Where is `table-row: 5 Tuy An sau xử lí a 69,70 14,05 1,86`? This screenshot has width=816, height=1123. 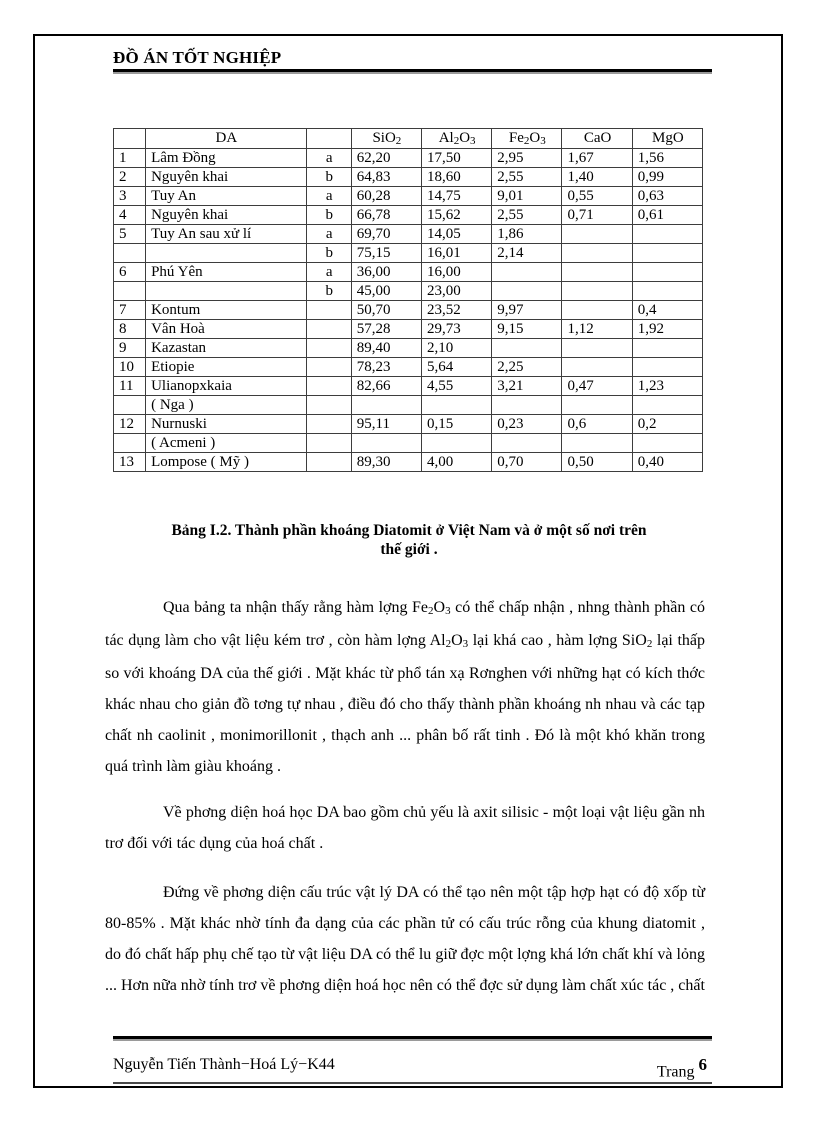 table-row: 5 Tuy An sau xử lí a 69,70 14,05 1,86 is located at coordinates (408, 234).